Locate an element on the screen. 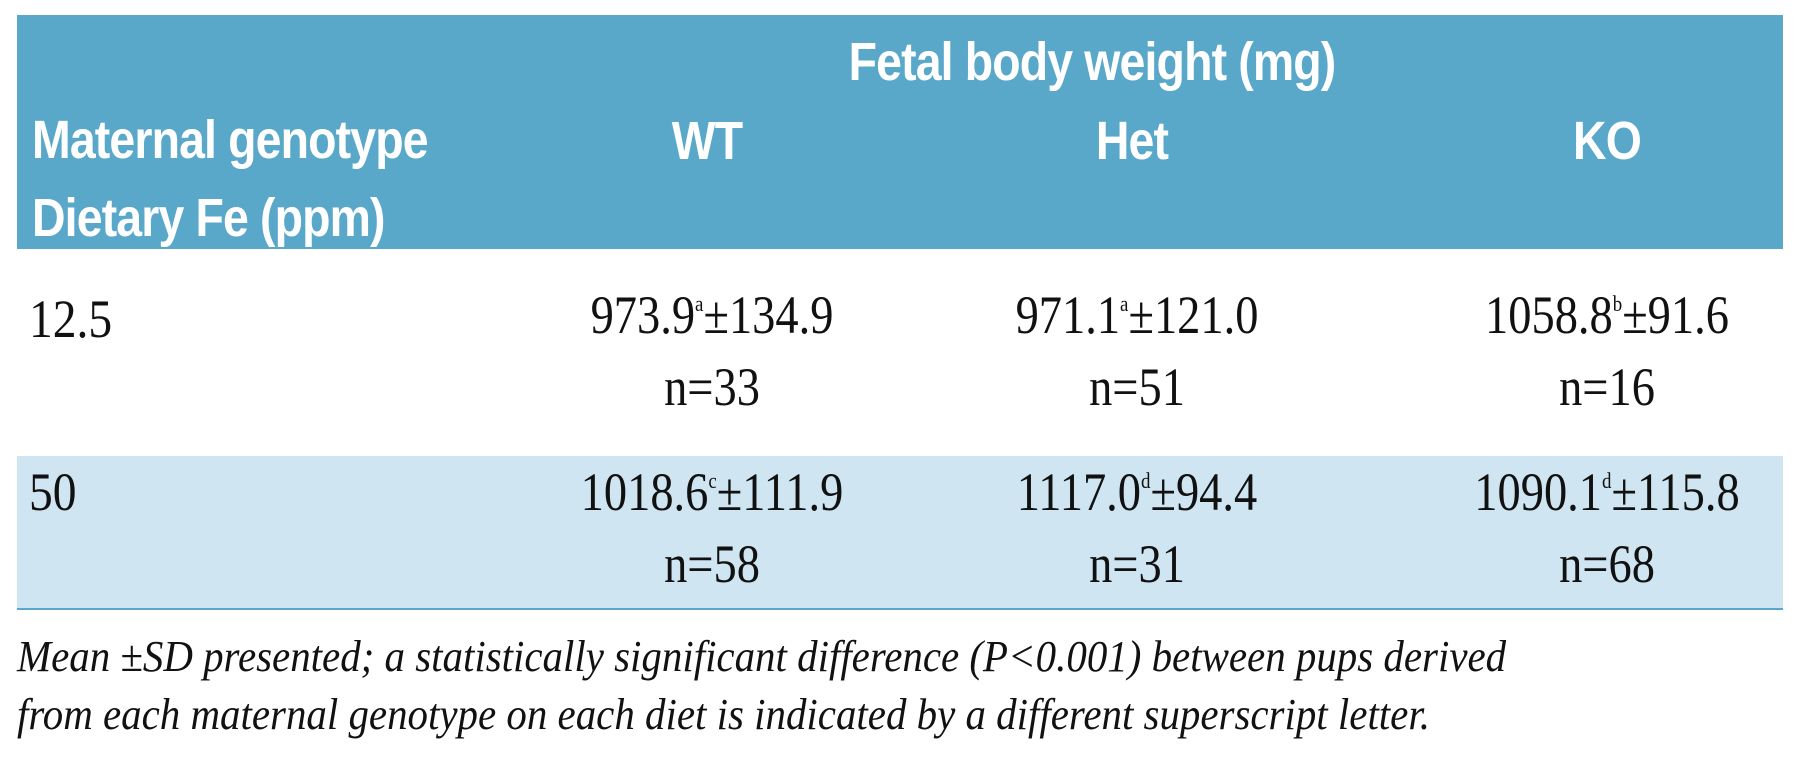 The image size is (1800, 782). table-cell: 1117.0d±94.4 n=31 is located at coordinates (1137, 528).